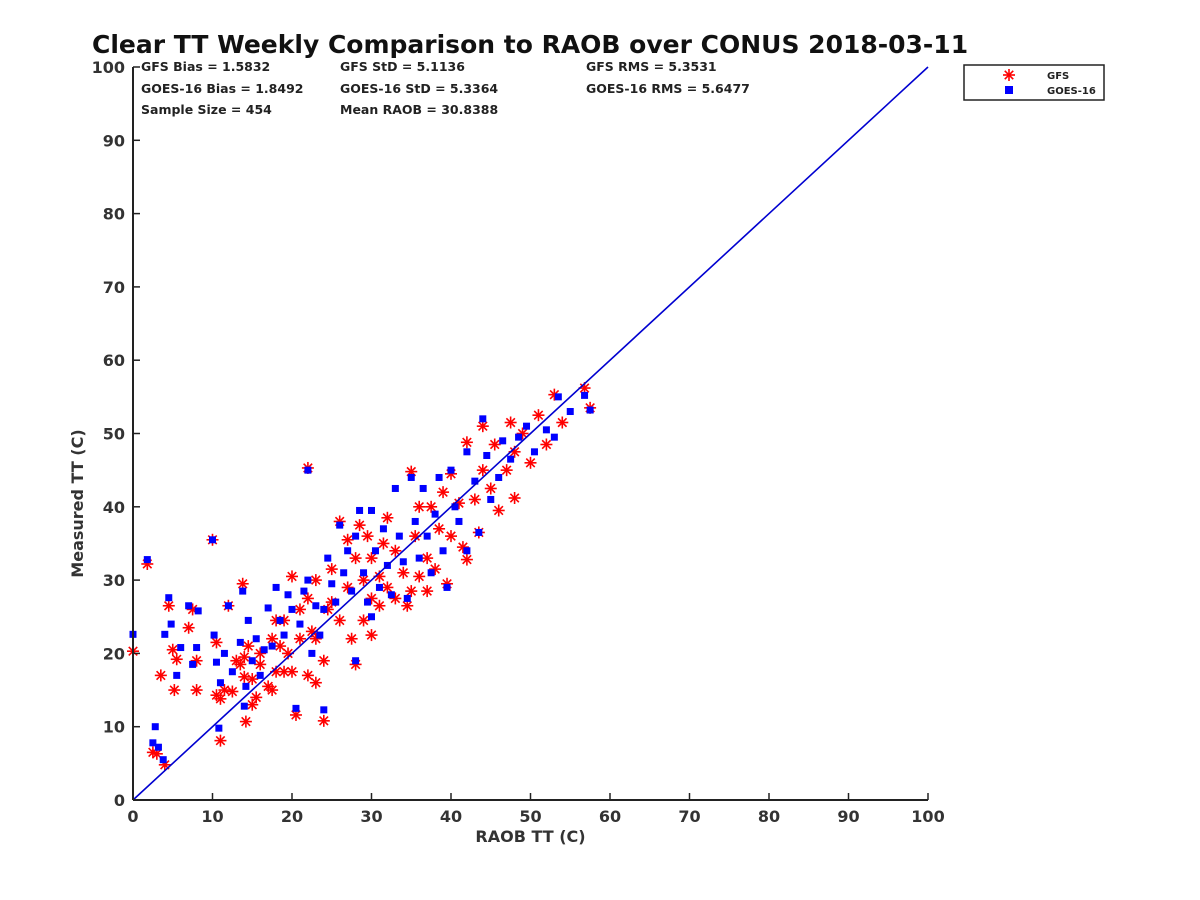  I want to click on x-axis-label: RAOB TT (C), so click(530, 836).